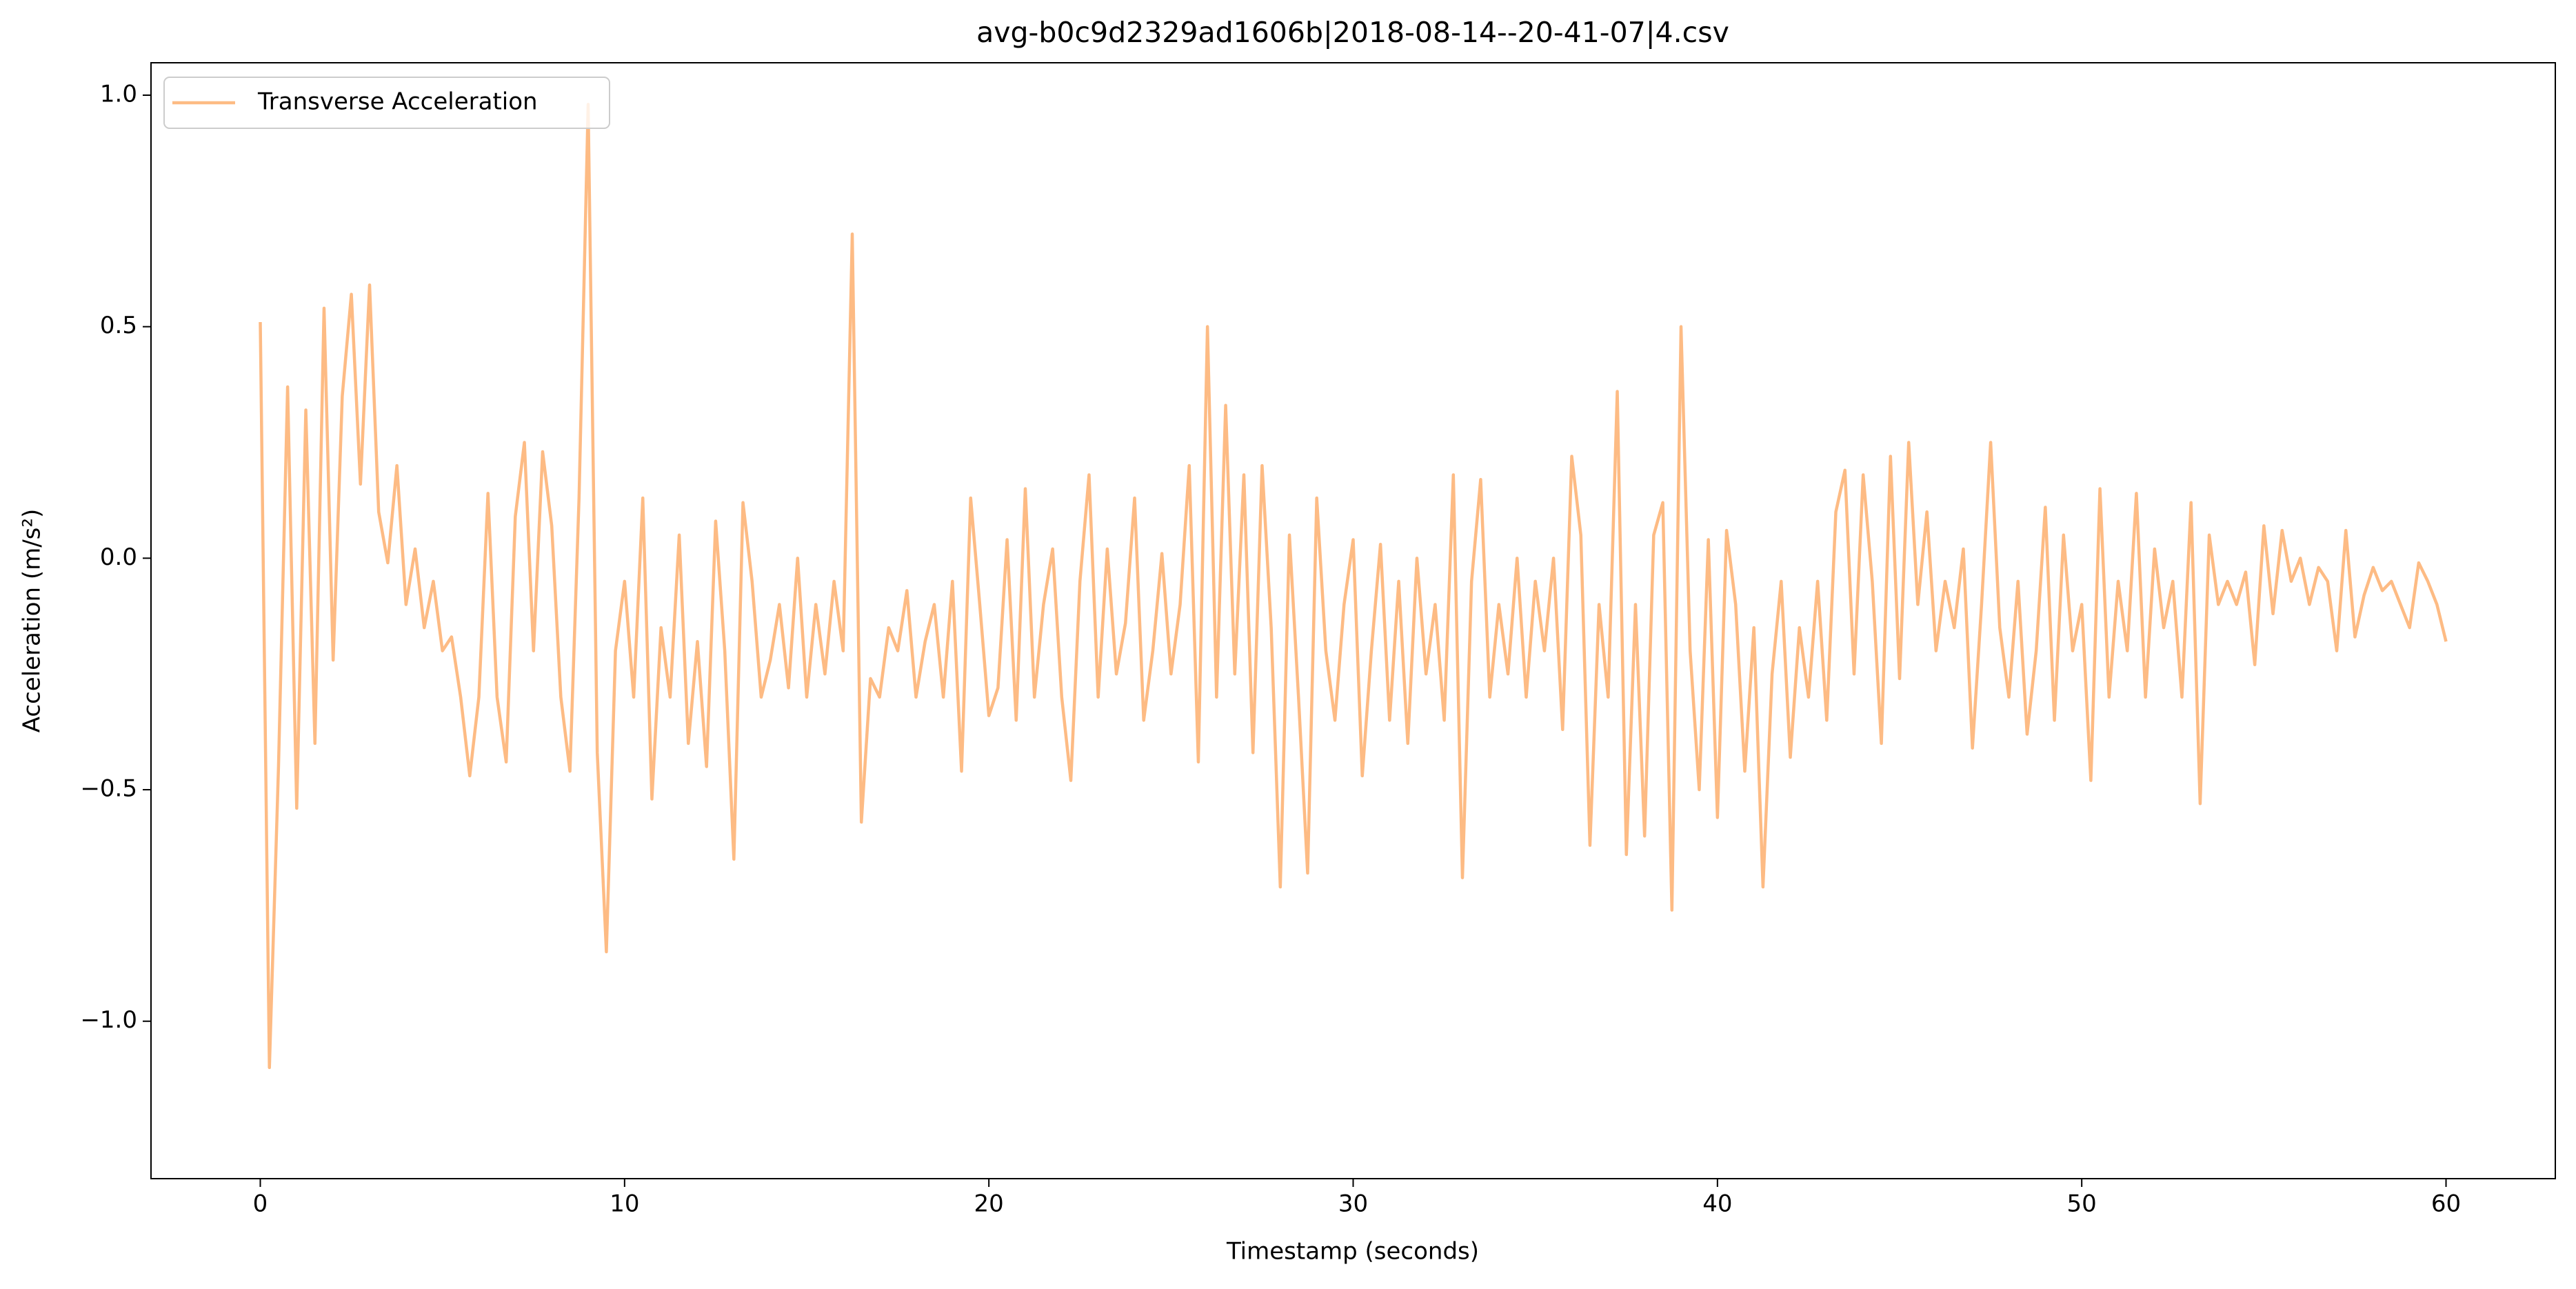  Describe the element at coordinates (118, 557) in the screenshot. I see `y-tick-label: 0.0` at that location.